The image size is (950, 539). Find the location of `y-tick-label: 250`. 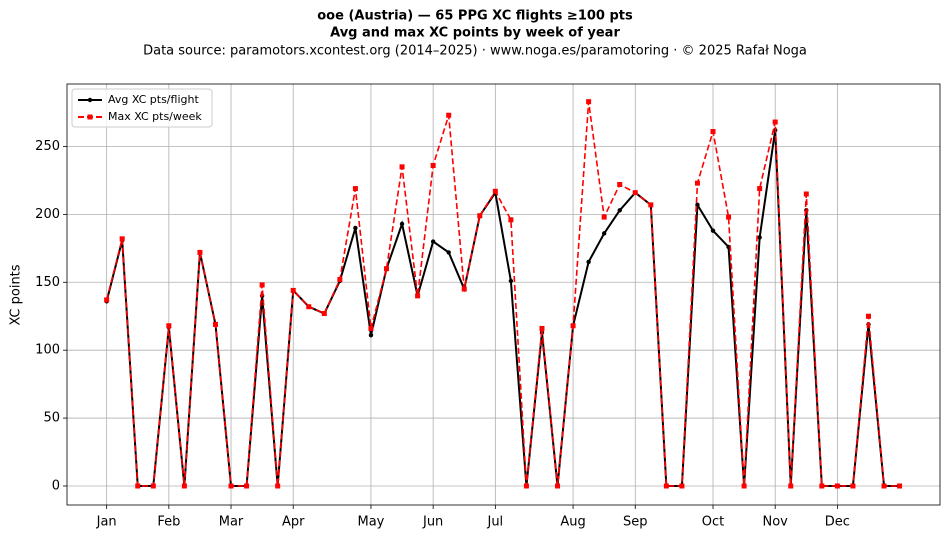

y-tick-label: 250 is located at coordinates (47, 146).